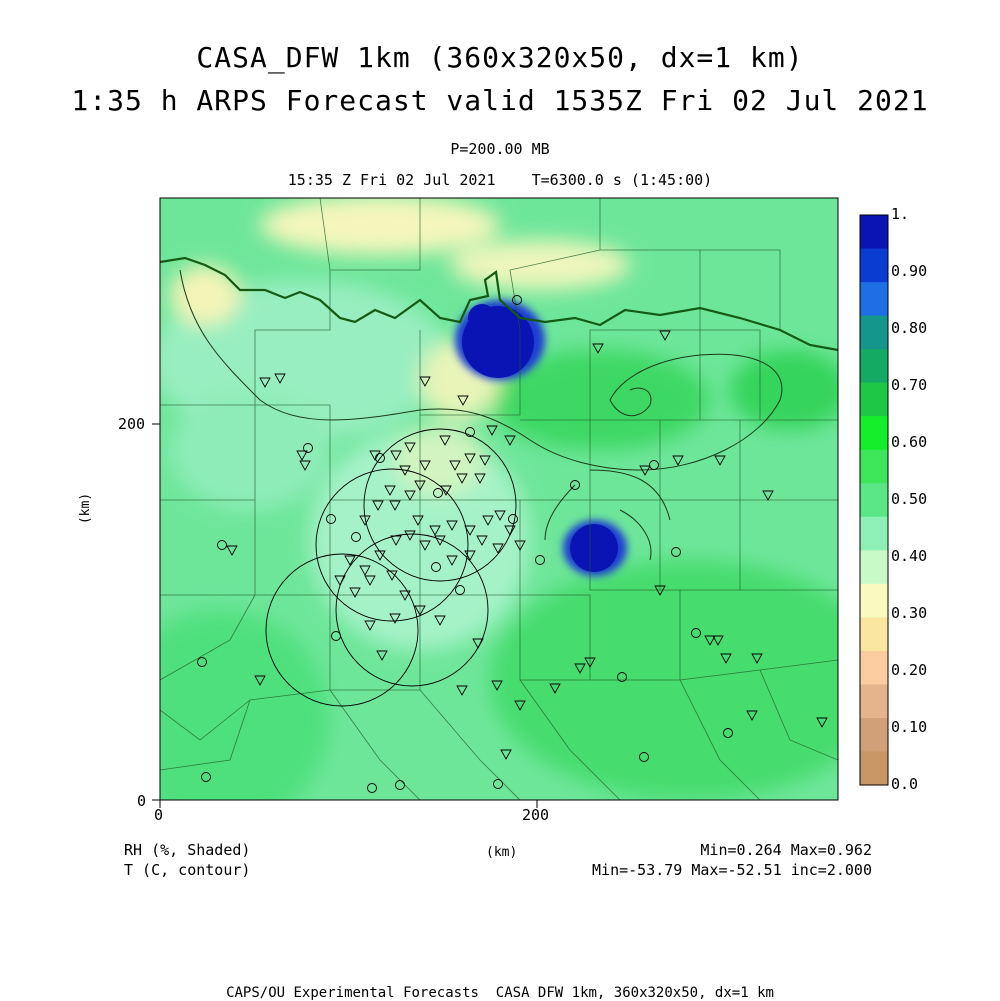 The image size is (1000, 1001). I want to click on colorbar, so click(874, 500).